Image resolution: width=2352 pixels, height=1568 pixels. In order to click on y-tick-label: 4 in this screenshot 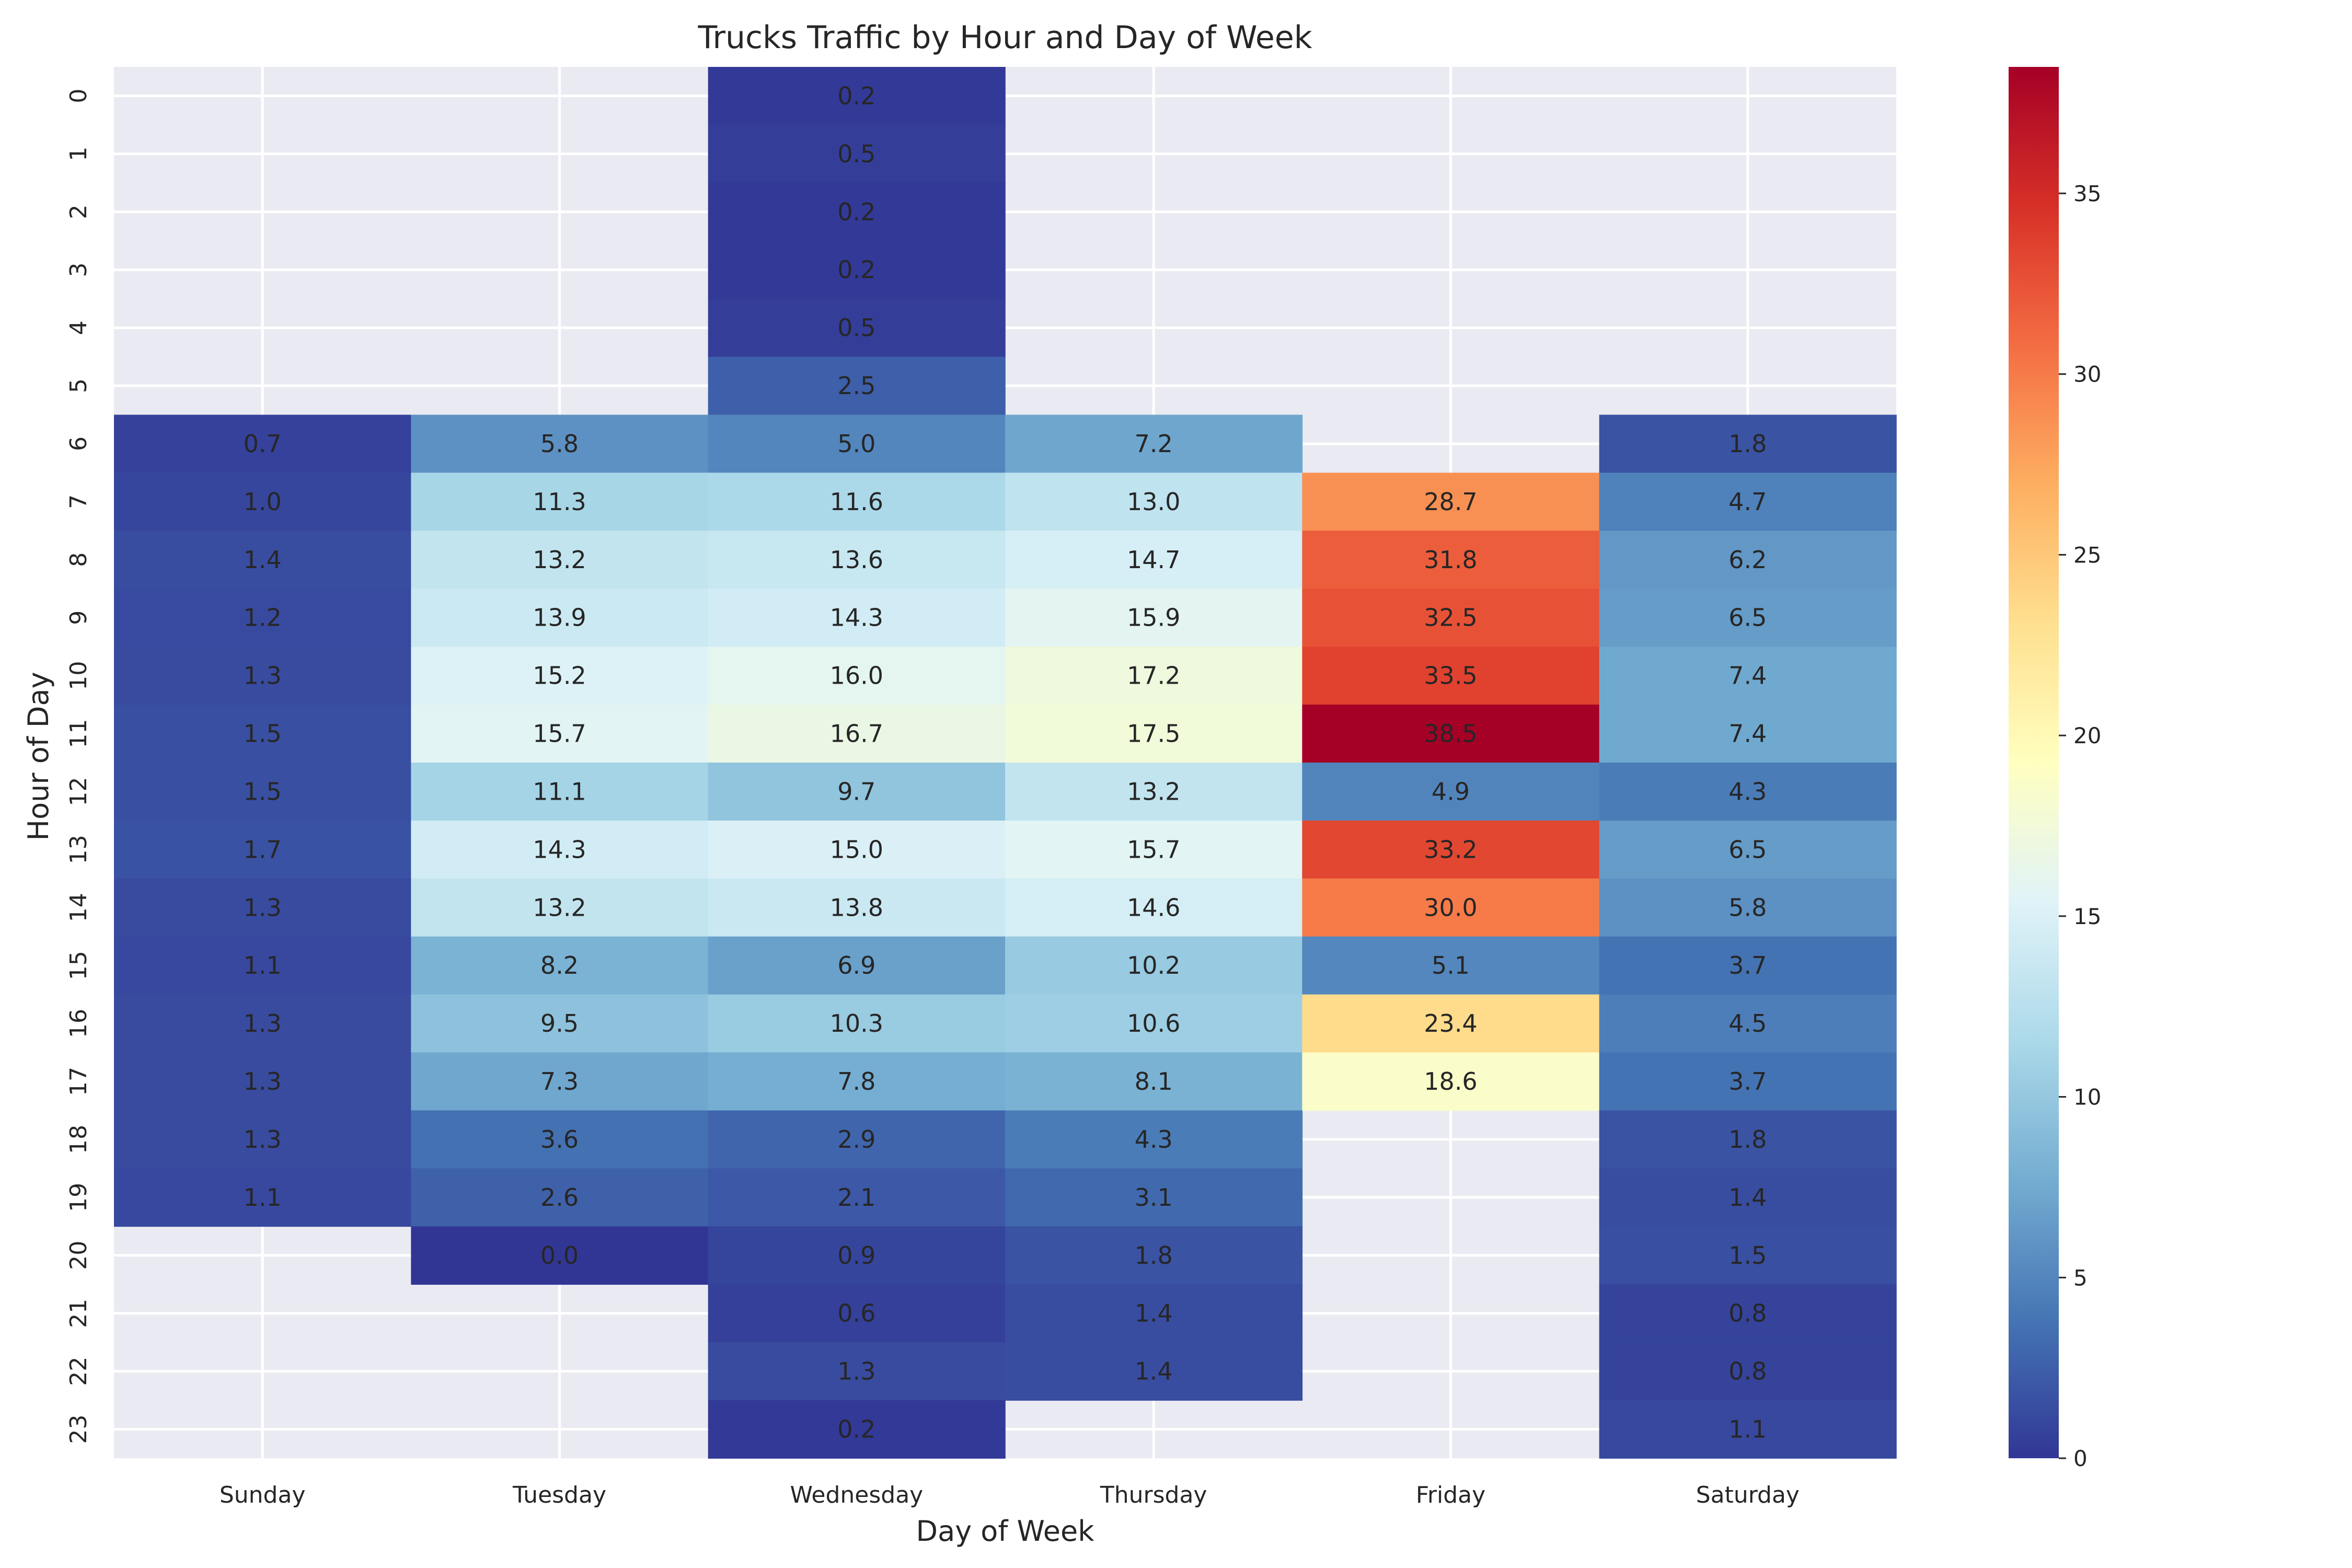, I will do `click(78, 327)`.